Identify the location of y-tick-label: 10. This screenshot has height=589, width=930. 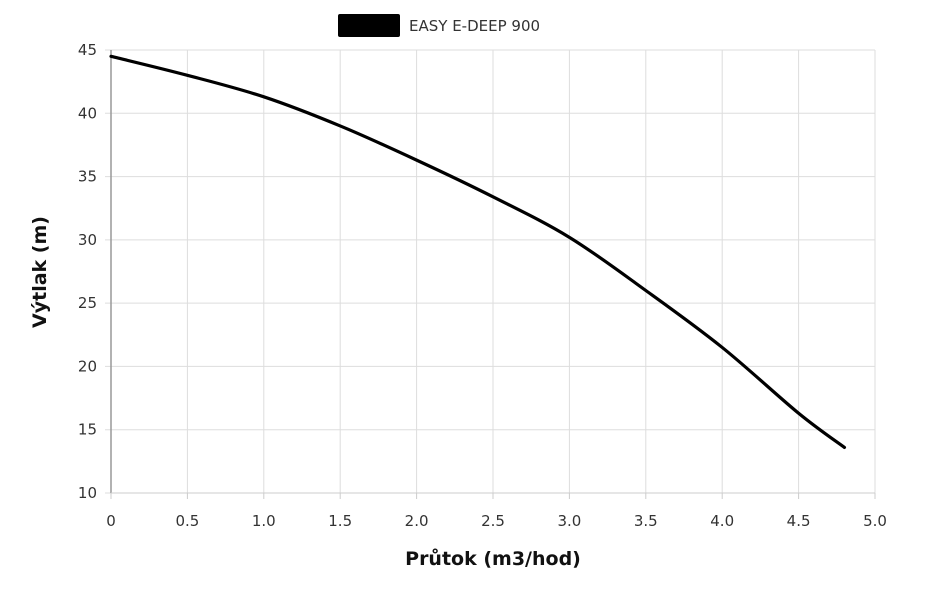
(87, 493).